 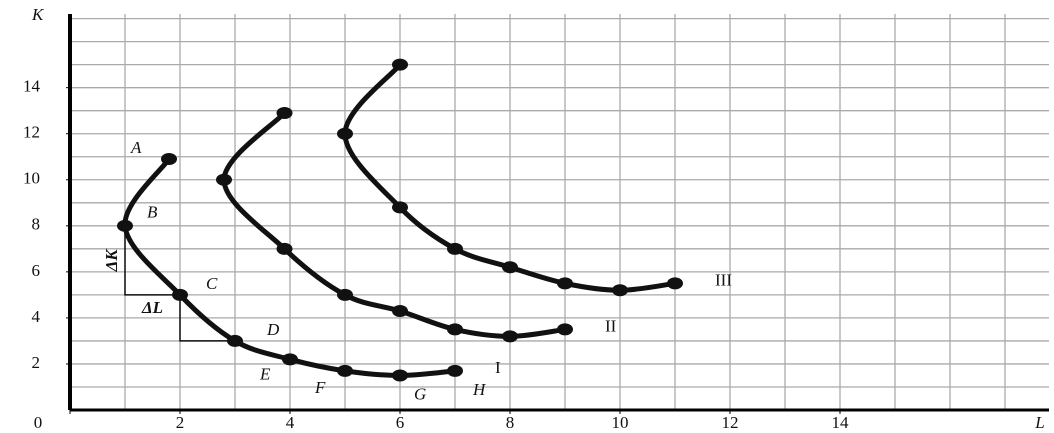 I want to click on point-label: E, so click(x=265, y=373).